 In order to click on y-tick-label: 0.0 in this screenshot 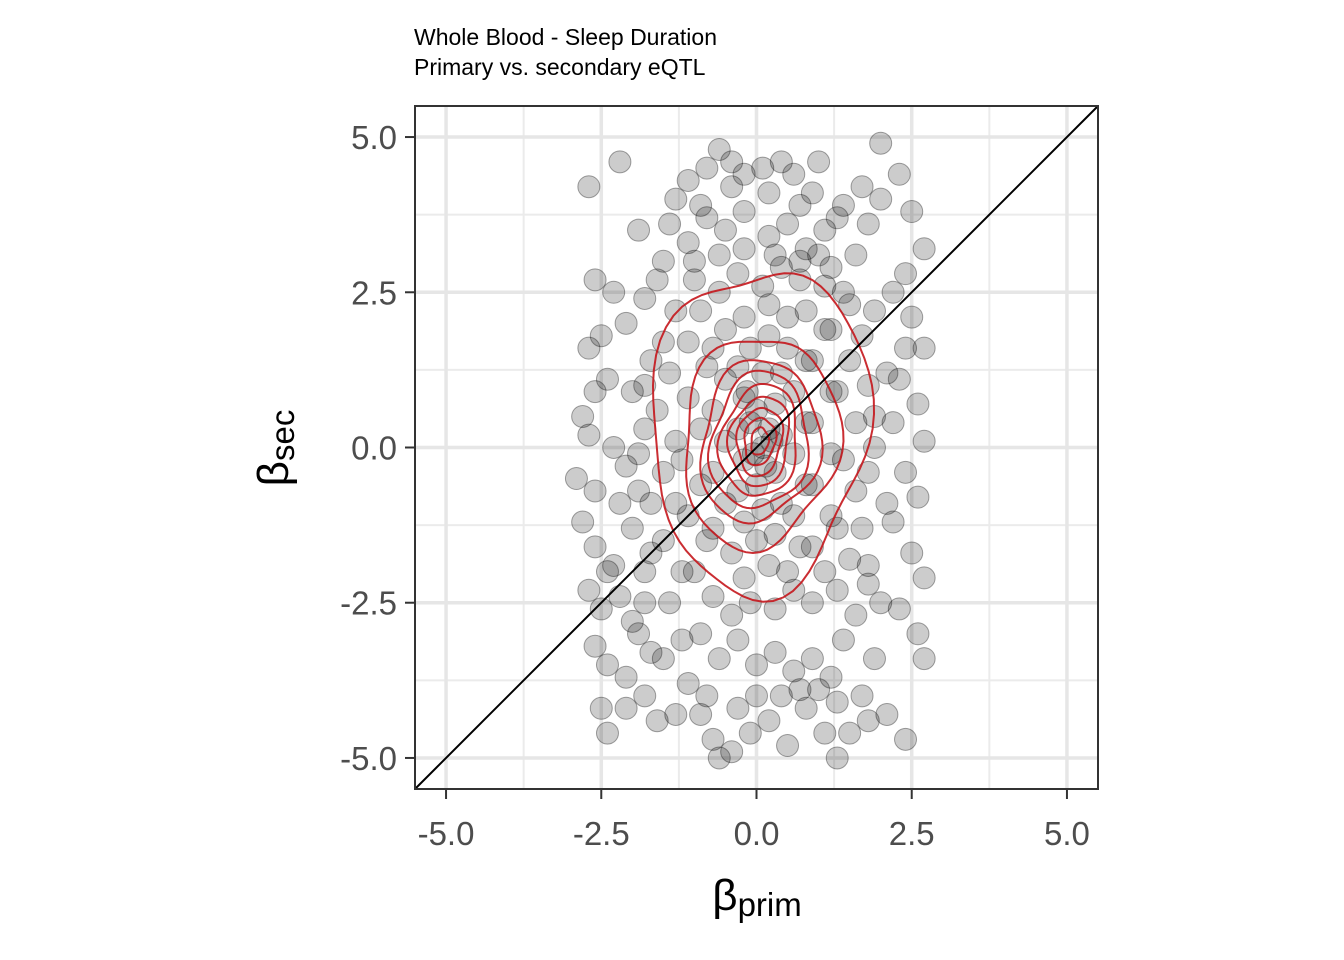, I will do `click(374, 448)`.